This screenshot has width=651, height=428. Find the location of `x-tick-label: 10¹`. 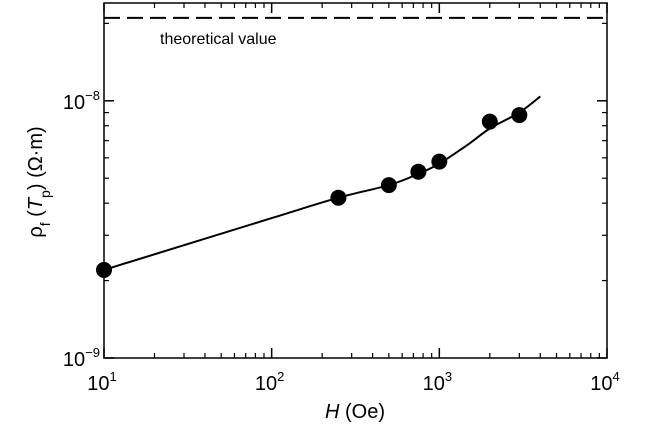

x-tick-label: 10¹ is located at coordinates (101, 382).